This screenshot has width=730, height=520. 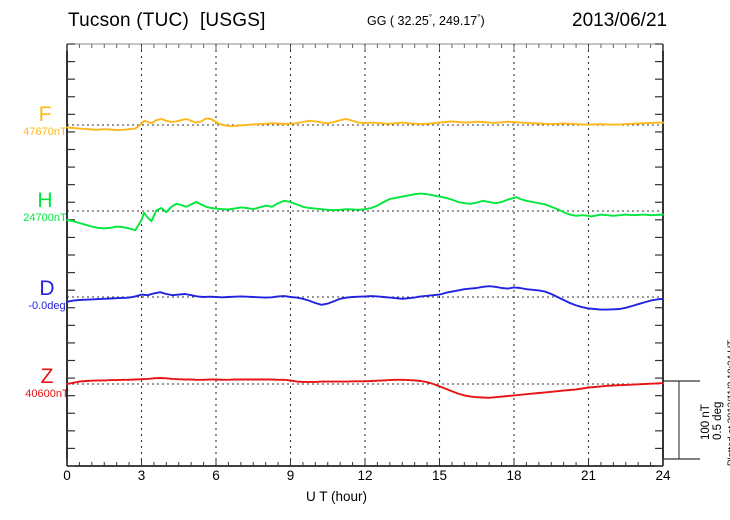 I want to click on component-symbol-z: Z, so click(x=47, y=376).